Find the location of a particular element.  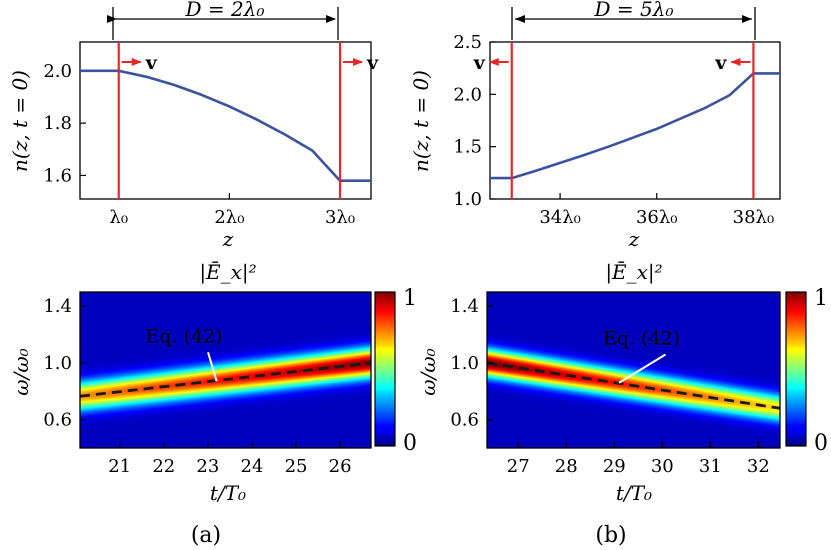

x-tick-label: 3λ₀ is located at coordinates (340, 217).